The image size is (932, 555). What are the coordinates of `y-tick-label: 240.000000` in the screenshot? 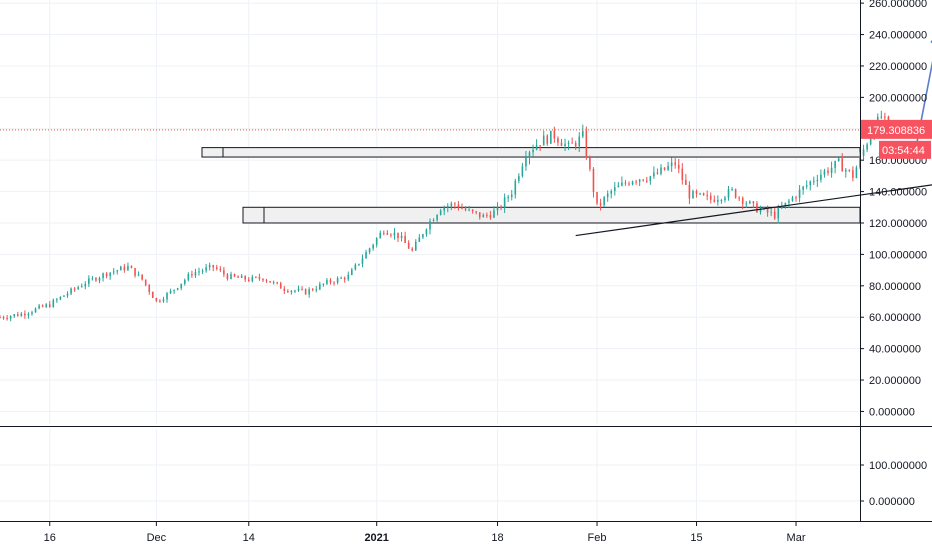 It's located at (898, 36).